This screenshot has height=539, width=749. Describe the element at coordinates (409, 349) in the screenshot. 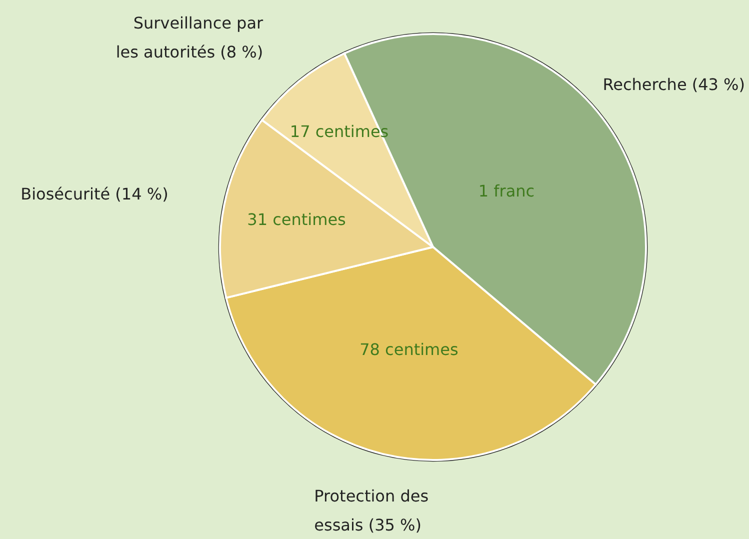

I see `text: 78 centimes` at that location.